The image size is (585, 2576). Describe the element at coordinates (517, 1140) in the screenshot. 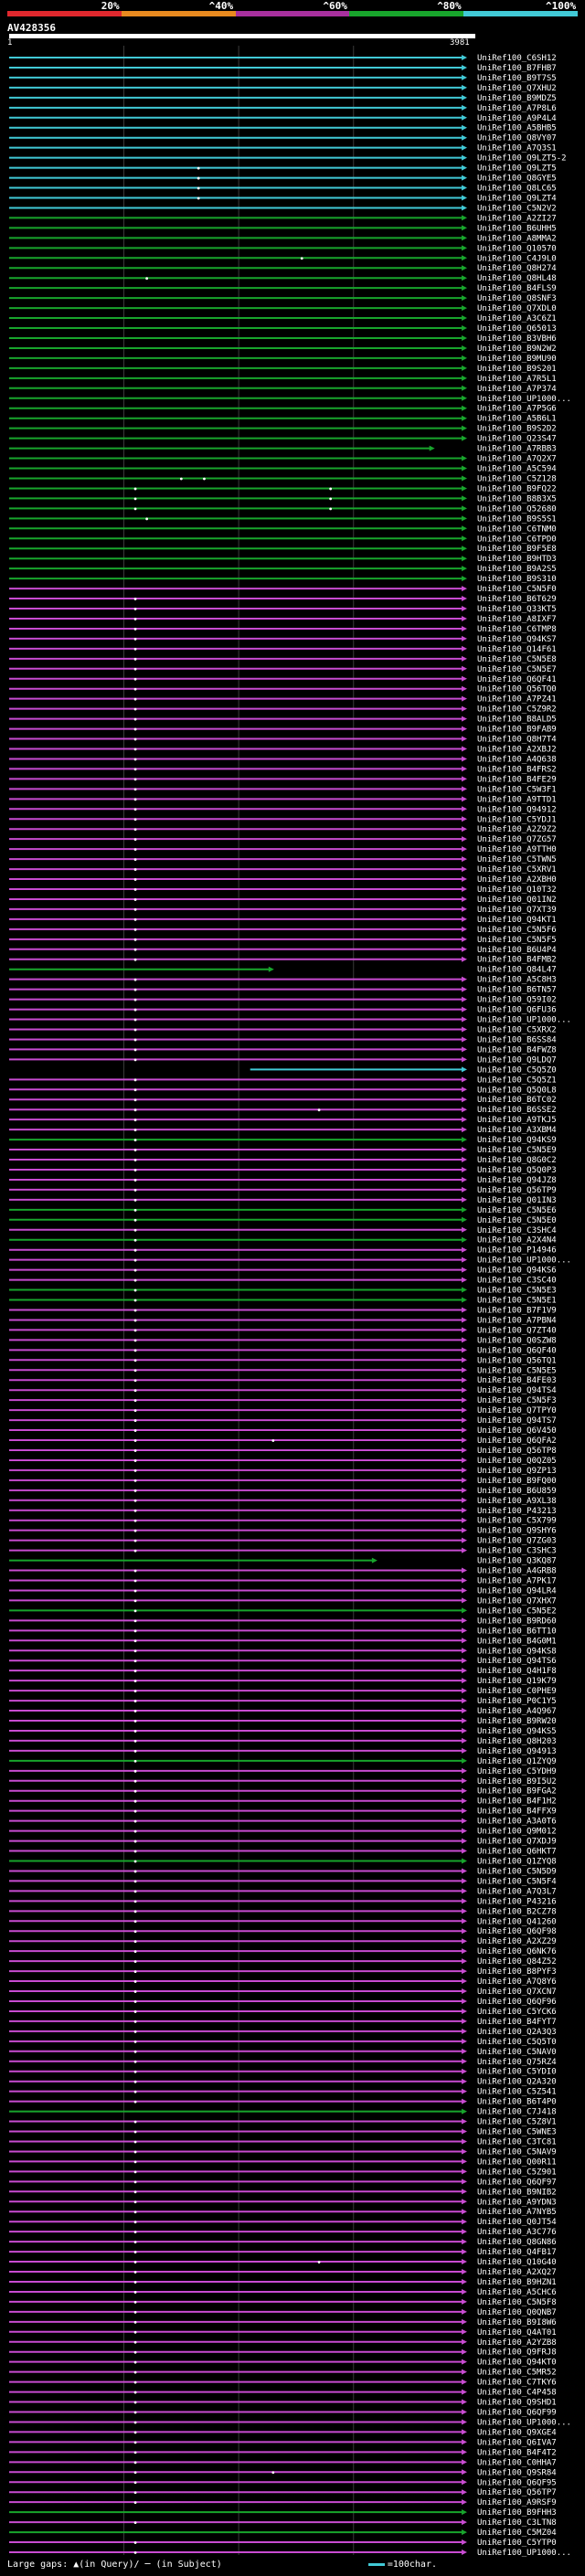

I see `hit-label: UniRef100_Q94KS9` at that location.